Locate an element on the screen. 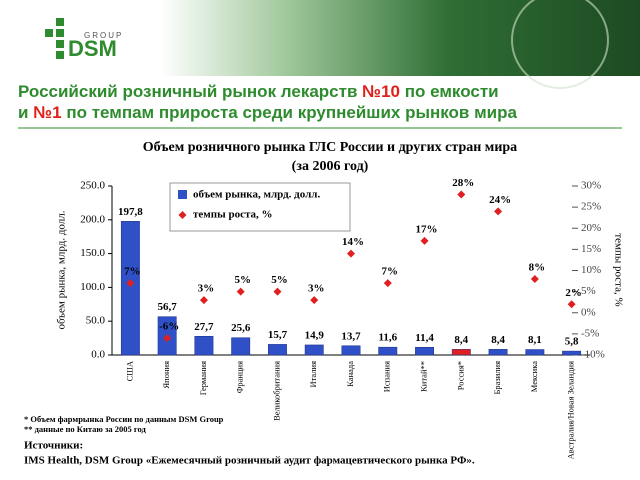 The height and width of the screenshot is (480, 640). title-part: и is located at coordinates (25, 112).